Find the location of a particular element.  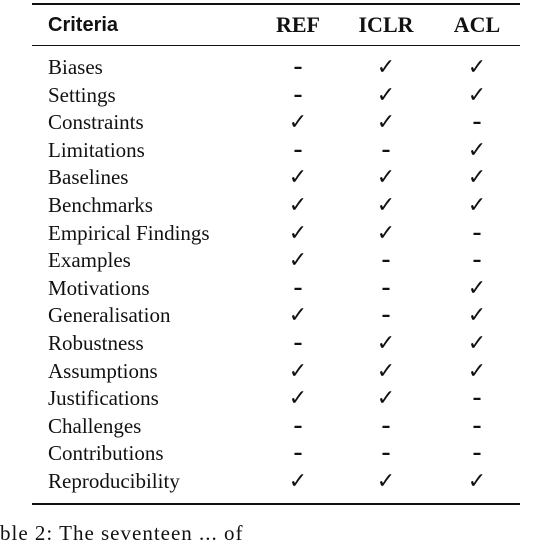

row-criteria-label: Limitations is located at coordinates (96, 149).